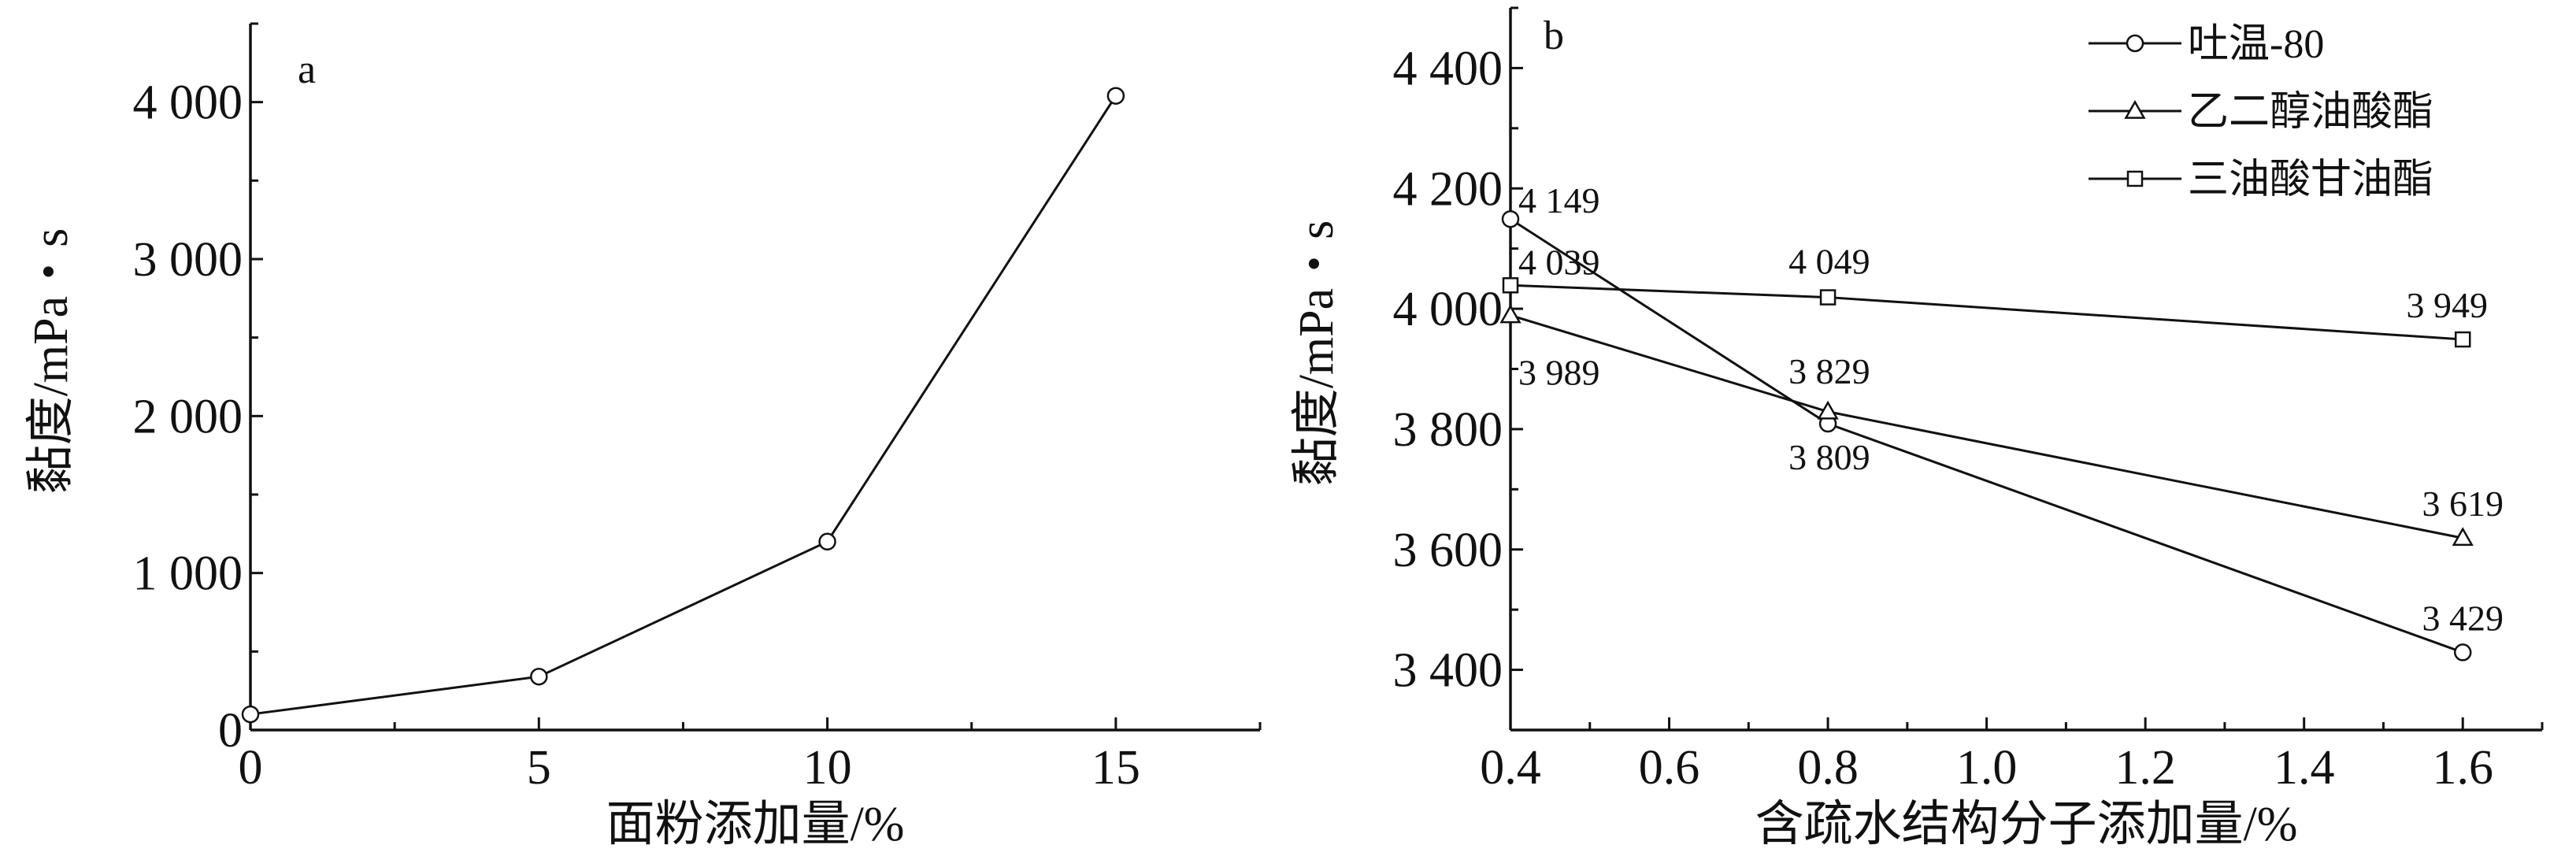 The height and width of the screenshot is (856, 2576). Describe the element at coordinates (188, 574) in the screenshot. I see `y-tick-label: 1 000` at that location.